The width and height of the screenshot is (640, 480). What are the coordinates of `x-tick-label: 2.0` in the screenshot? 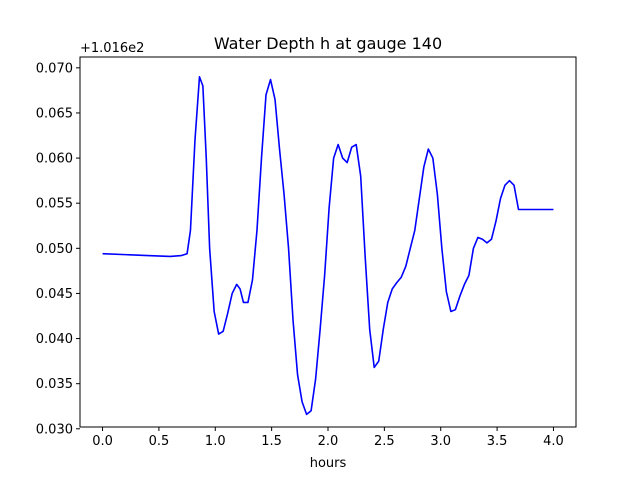 It's located at (328, 441).